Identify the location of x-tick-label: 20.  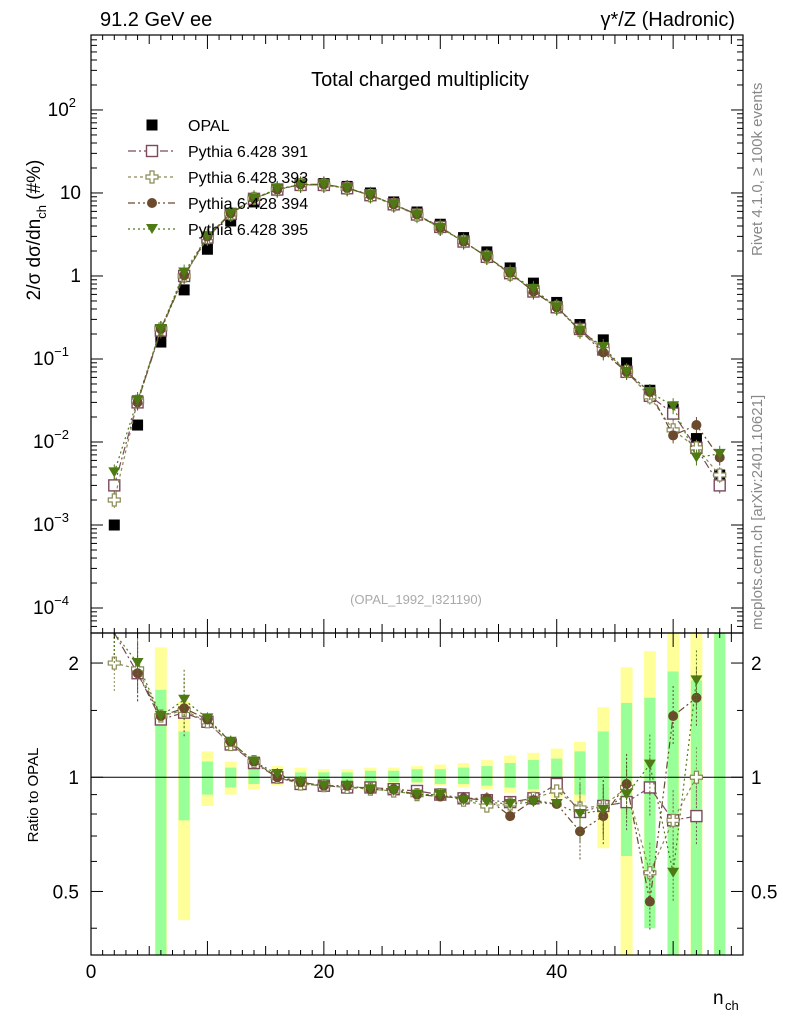
(323, 972).